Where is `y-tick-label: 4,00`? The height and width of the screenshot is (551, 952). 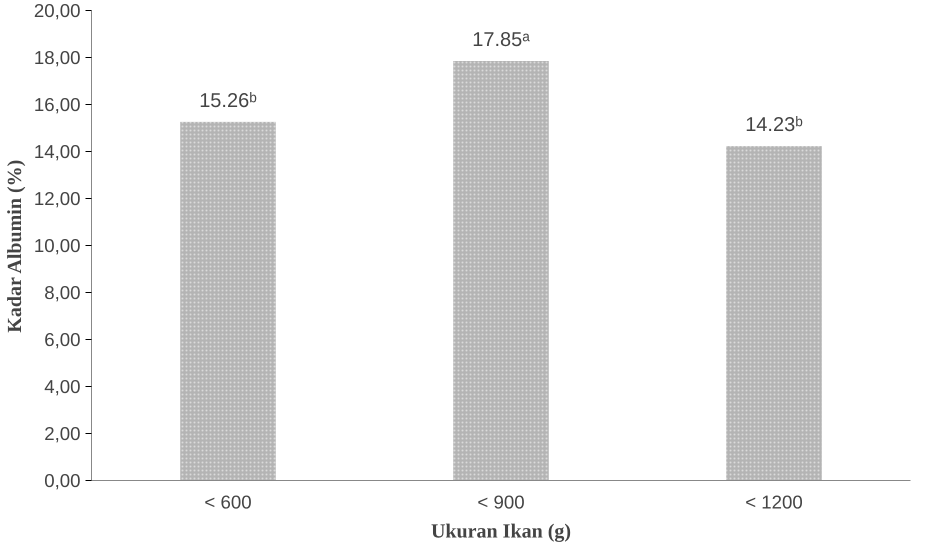 y-tick-label: 4,00 is located at coordinates (62, 386).